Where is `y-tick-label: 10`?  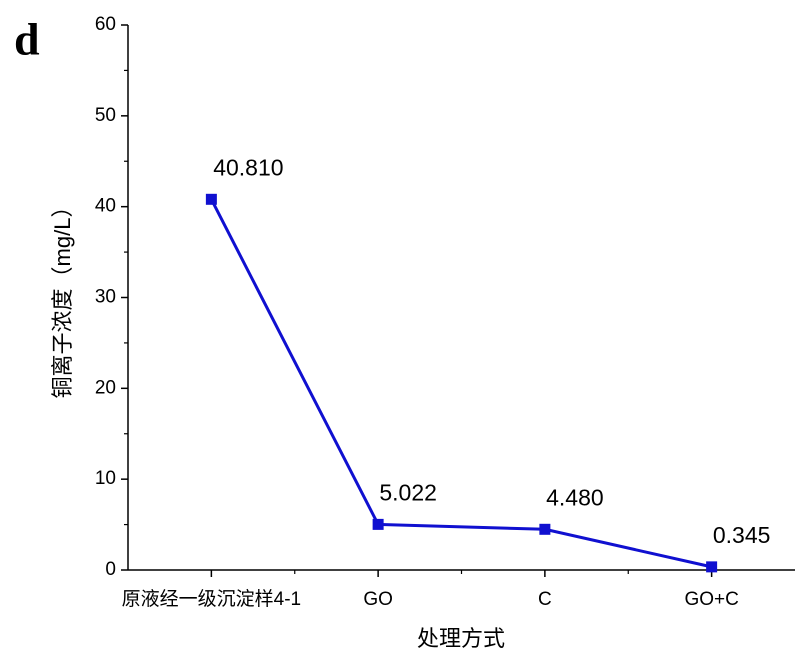 y-tick-label: 10 is located at coordinates (105, 478).